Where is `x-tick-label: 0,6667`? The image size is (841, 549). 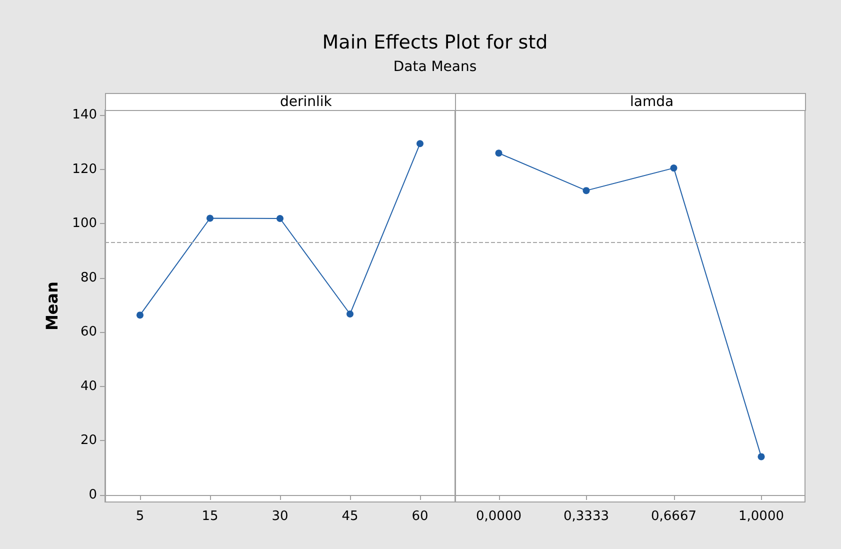 x-tick-label: 0,6667 is located at coordinates (673, 516).